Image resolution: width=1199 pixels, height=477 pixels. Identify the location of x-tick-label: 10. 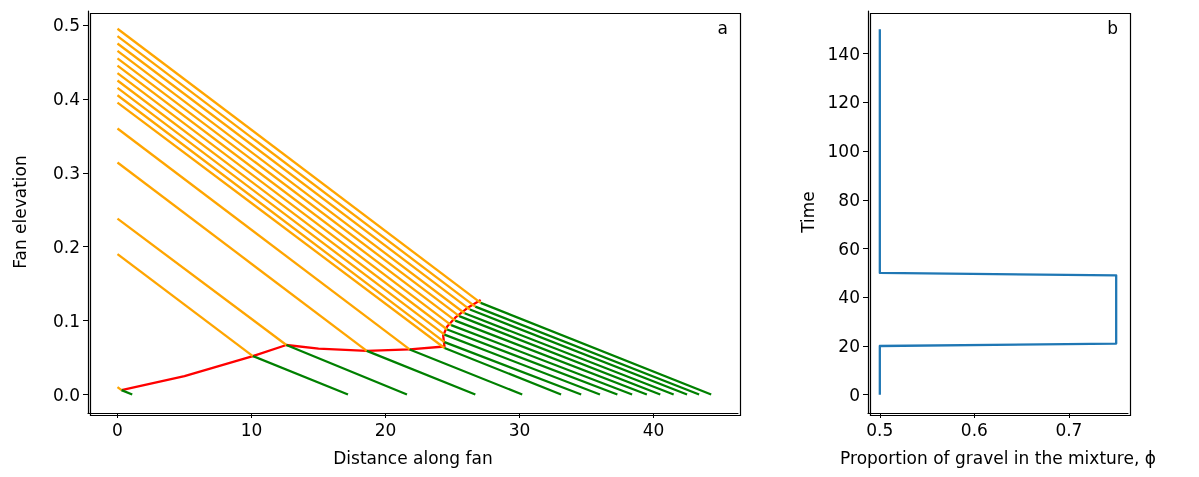
(251, 429).